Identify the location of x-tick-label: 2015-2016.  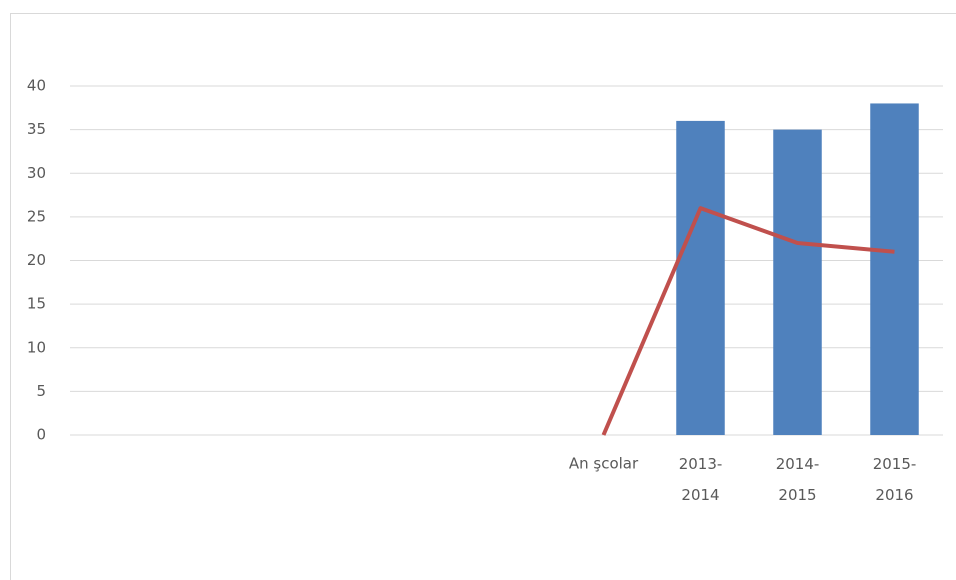
(895, 479).